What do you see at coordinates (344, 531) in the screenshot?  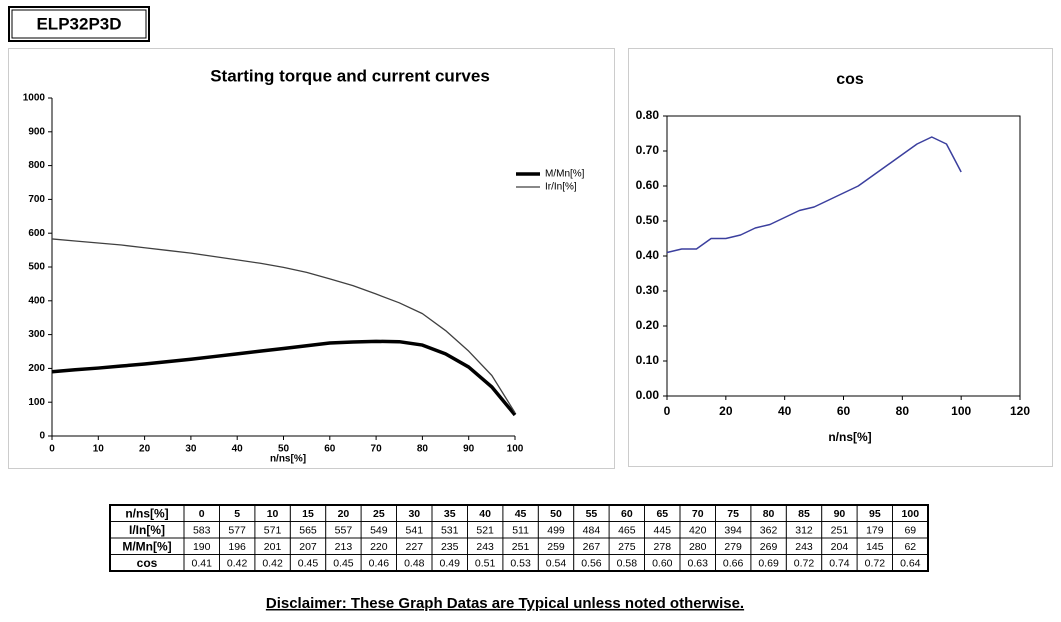 I see `table-cell-text: 557` at bounding box center [344, 531].